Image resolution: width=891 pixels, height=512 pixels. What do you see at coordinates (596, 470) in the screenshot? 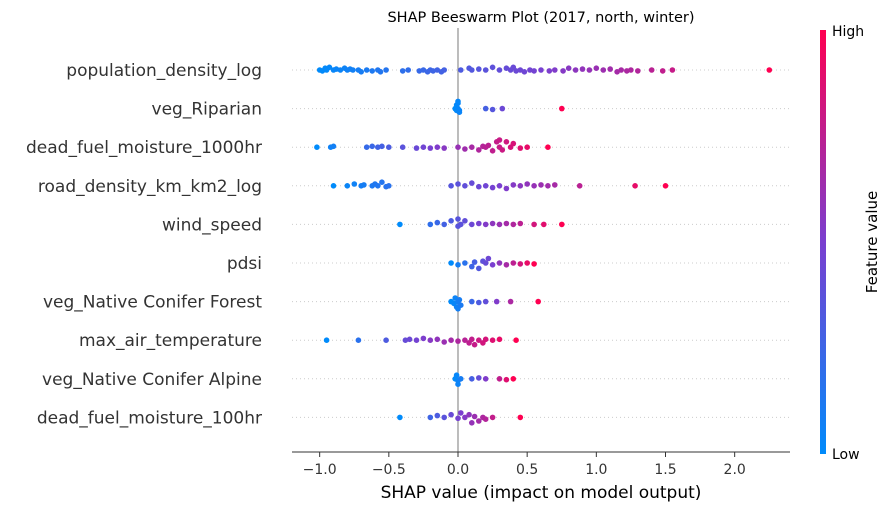
I see `x-tick-label: 1.0` at bounding box center [596, 470].